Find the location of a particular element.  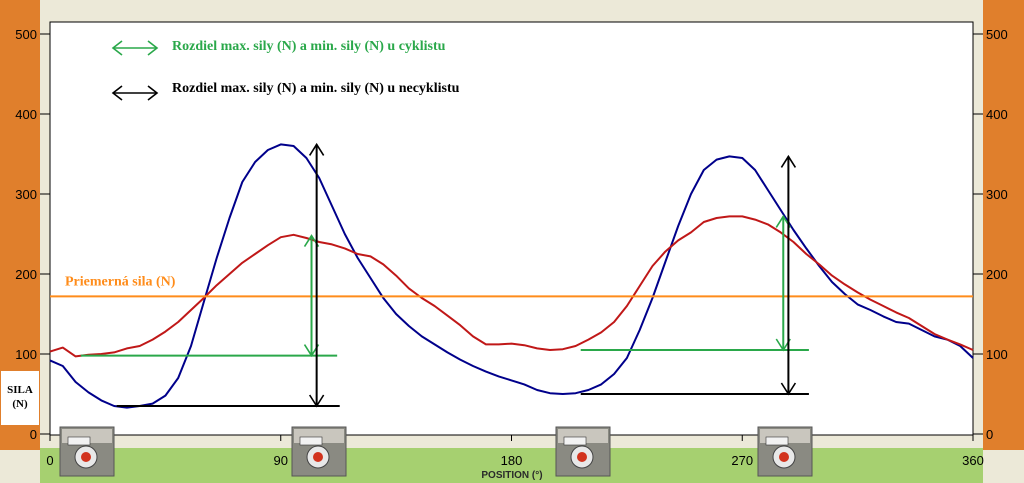

pedal-photo-strip is located at coordinates (436, 451).